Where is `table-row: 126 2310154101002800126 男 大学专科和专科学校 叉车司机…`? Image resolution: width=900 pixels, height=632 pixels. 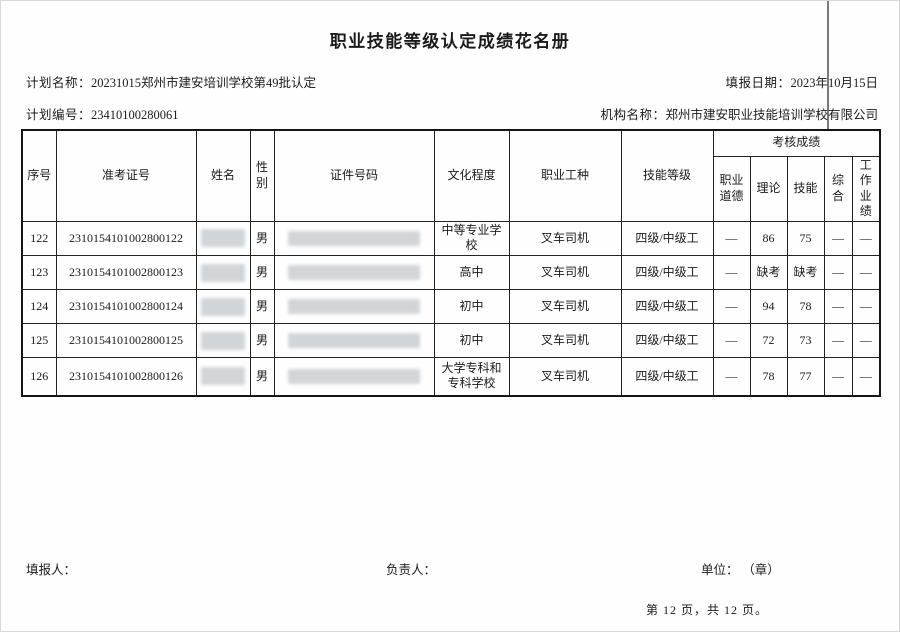
table-row: 126 2310154101002800126 男 大学专科和专科学校 叉车司机… is located at coordinates (451, 377).